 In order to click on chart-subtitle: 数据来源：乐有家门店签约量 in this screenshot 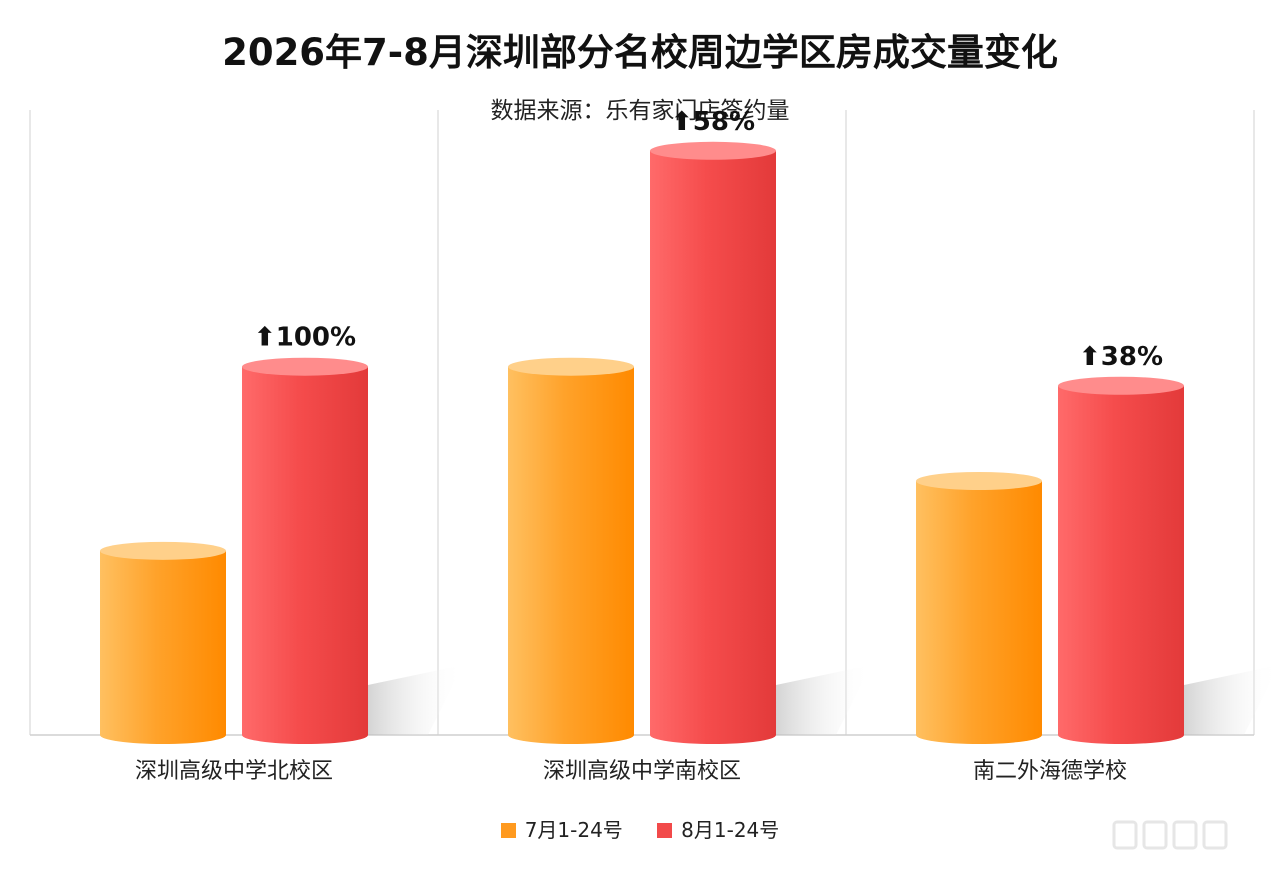, I will do `click(640, 111)`.